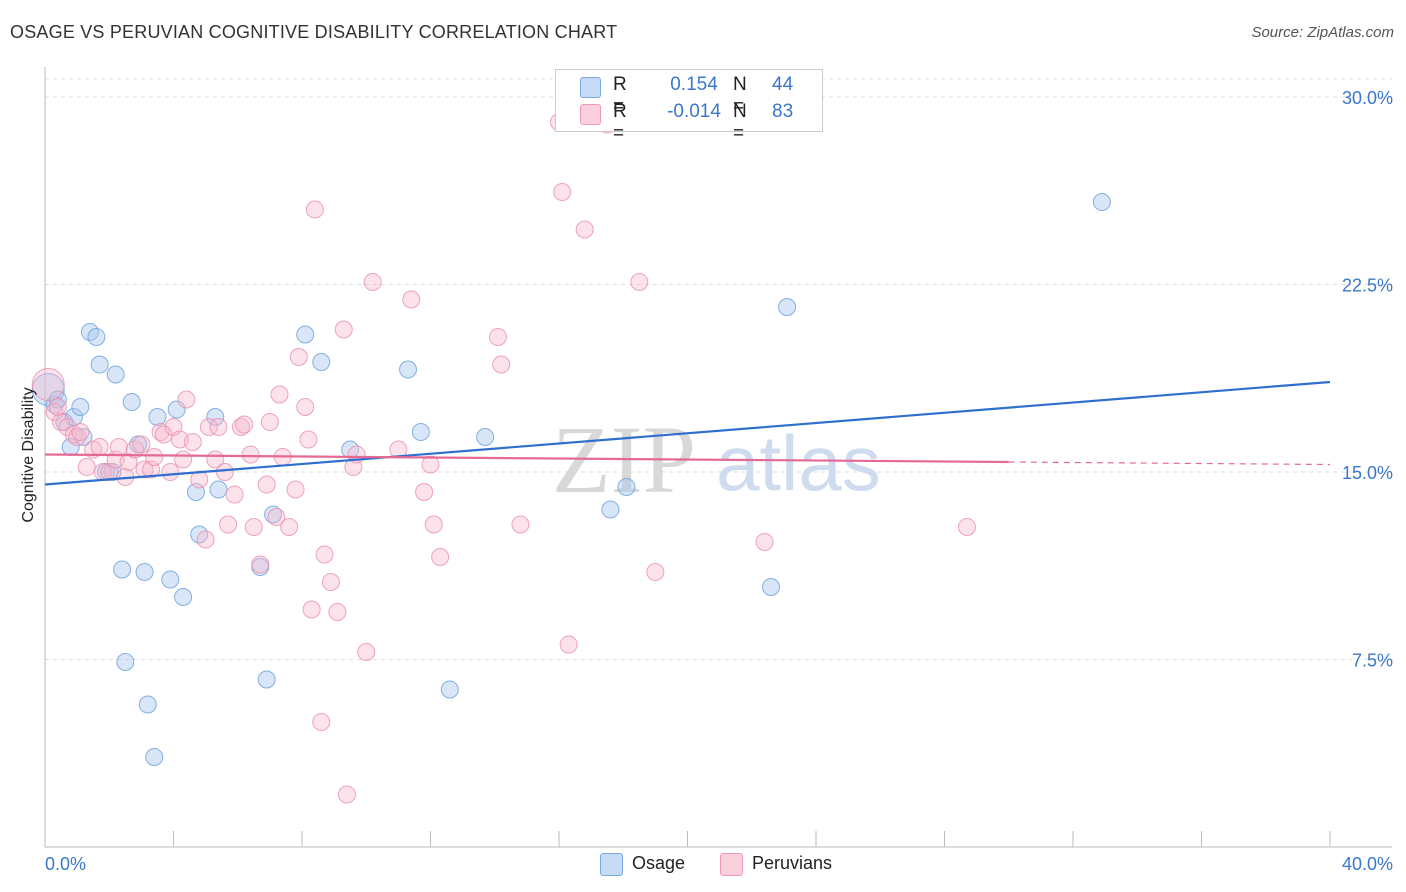 The width and height of the screenshot is (1406, 892). Describe the element at coordinates (1169, 463) in the screenshot. I see `trend-line-dashed-peruvians` at that location.